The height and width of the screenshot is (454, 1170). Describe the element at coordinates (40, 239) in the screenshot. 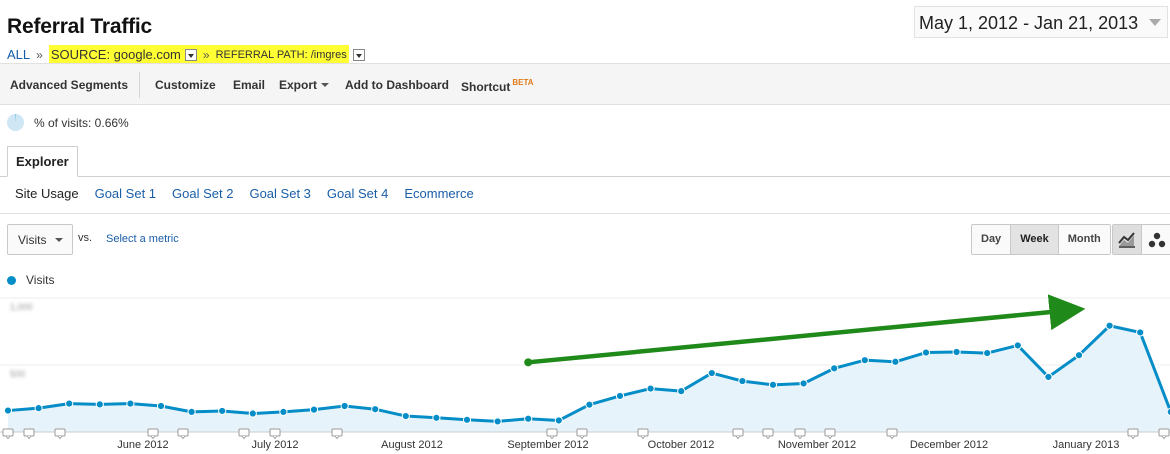

I see `metric-select: Visits` at that location.